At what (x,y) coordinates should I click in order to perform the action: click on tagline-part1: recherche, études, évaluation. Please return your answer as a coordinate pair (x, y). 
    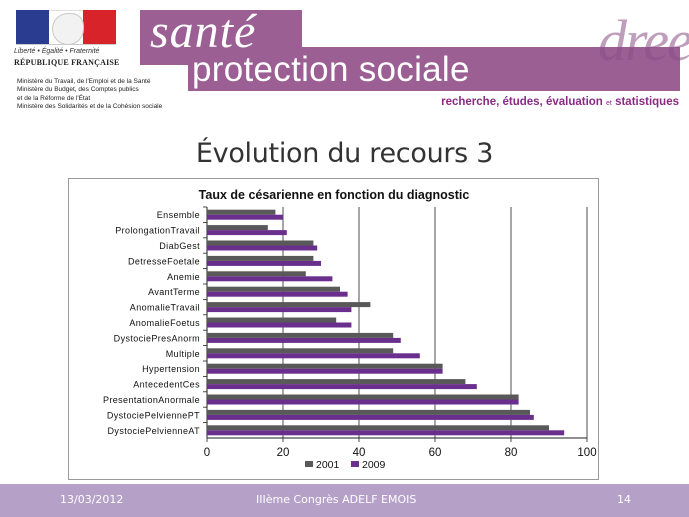
    Looking at the image, I should click on (522, 102).